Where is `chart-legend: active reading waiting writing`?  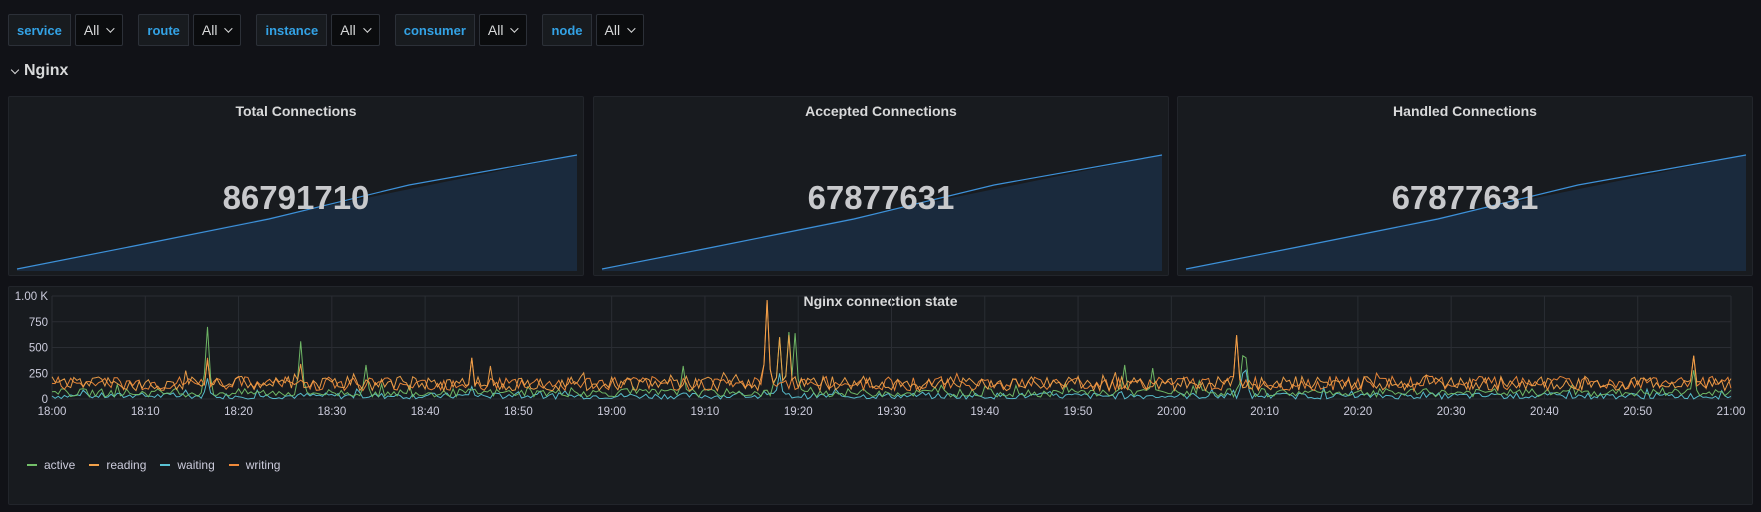
chart-legend: active reading waiting writing is located at coordinates (160, 465).